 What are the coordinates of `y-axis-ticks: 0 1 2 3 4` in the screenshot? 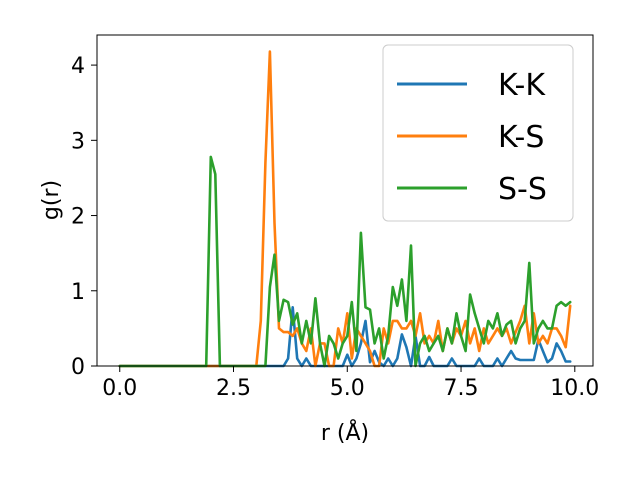 It's located at (84, 217).